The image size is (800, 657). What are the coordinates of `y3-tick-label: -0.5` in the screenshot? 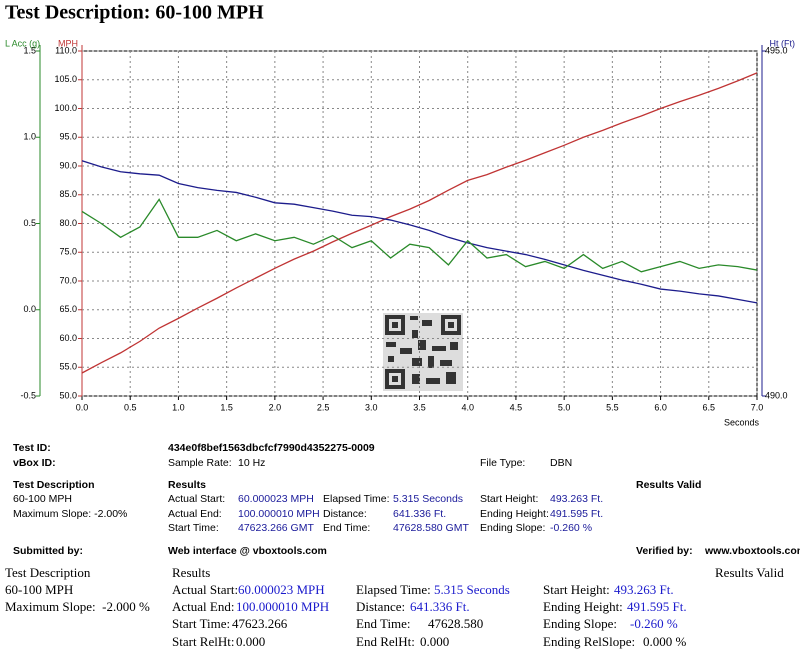 It's located at (28, 395).